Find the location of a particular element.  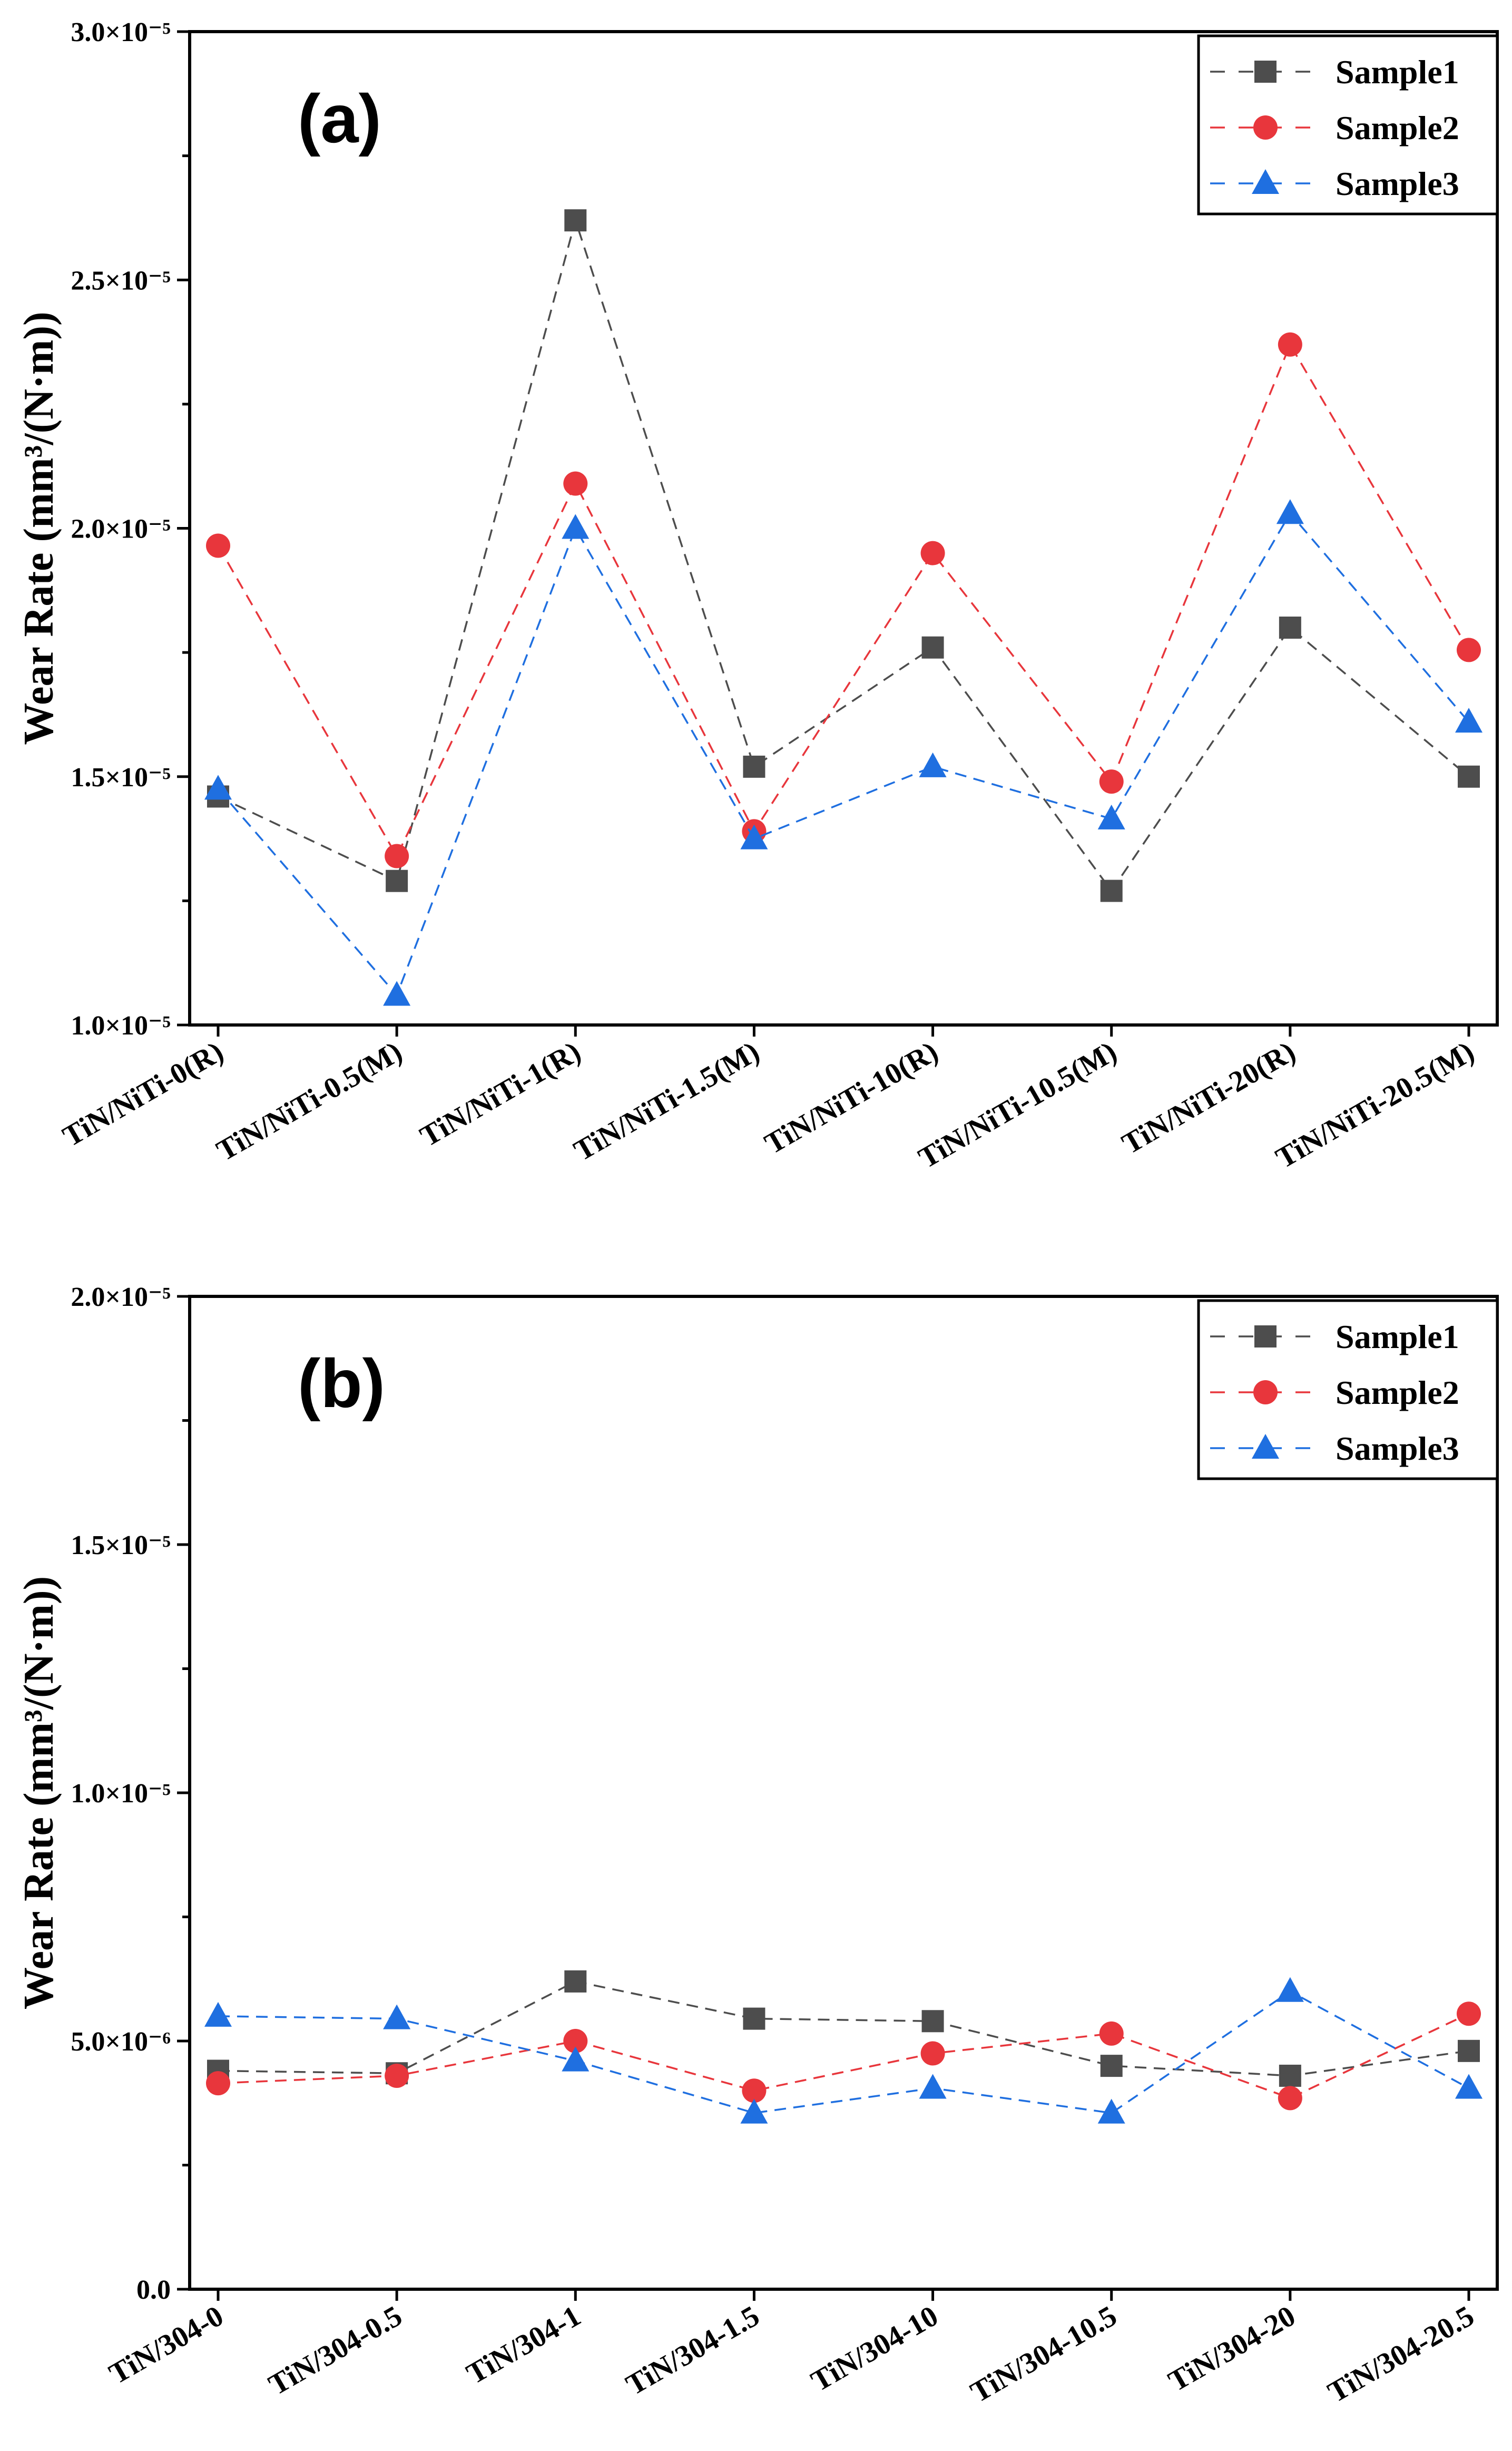

x-tick-label: TiN/NiTi-1(R) is located at coordinates (500, 1095).